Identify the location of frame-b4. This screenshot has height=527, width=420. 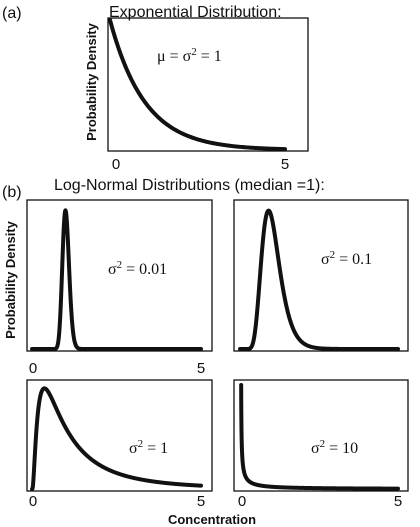
(321, 435).